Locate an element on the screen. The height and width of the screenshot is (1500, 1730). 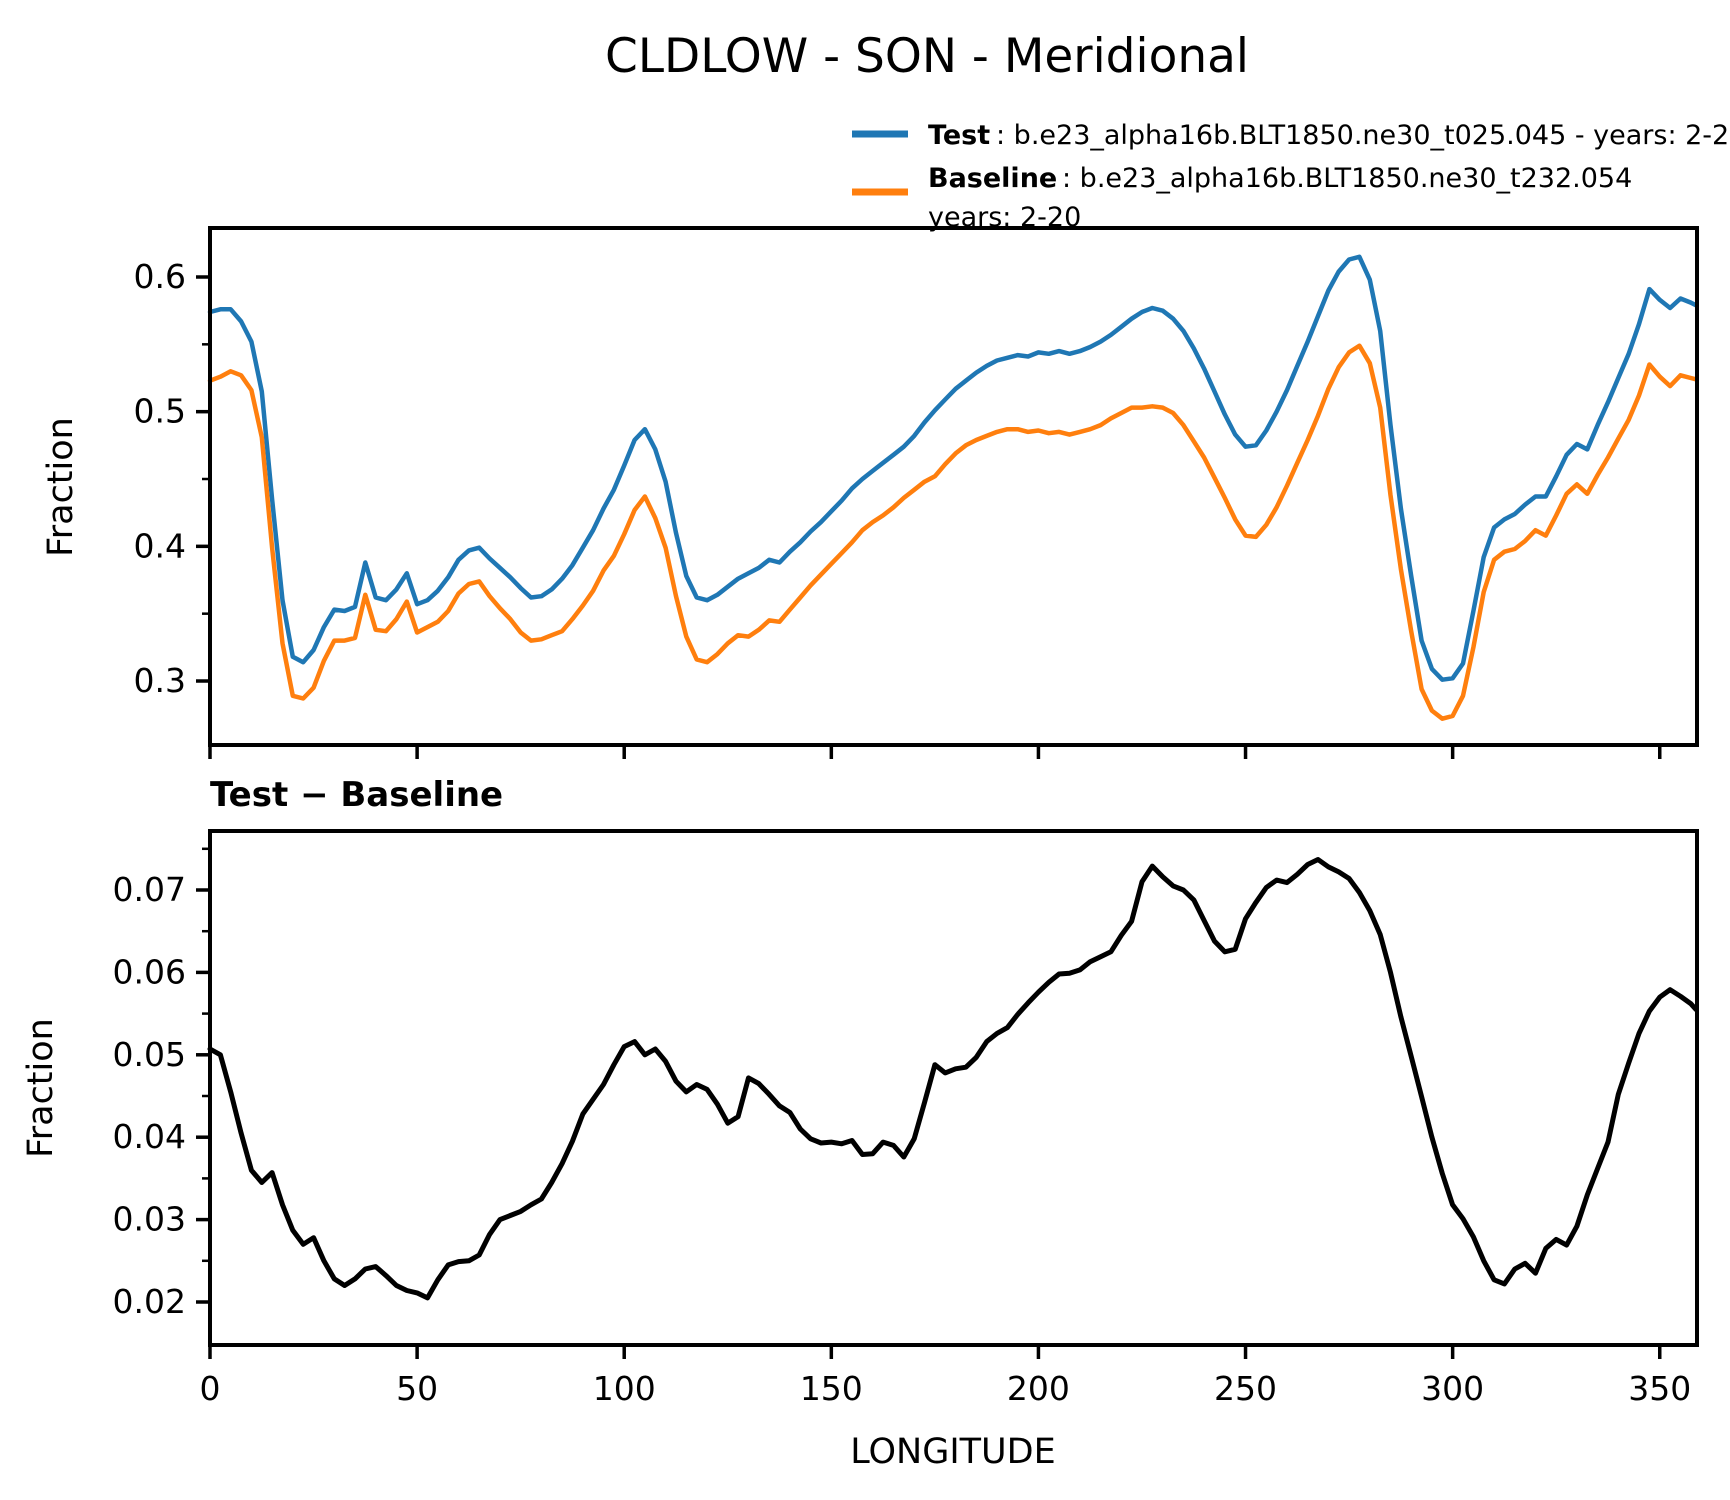
bottom-ytick-label: 0.07 is located at coordinates (149, 889).